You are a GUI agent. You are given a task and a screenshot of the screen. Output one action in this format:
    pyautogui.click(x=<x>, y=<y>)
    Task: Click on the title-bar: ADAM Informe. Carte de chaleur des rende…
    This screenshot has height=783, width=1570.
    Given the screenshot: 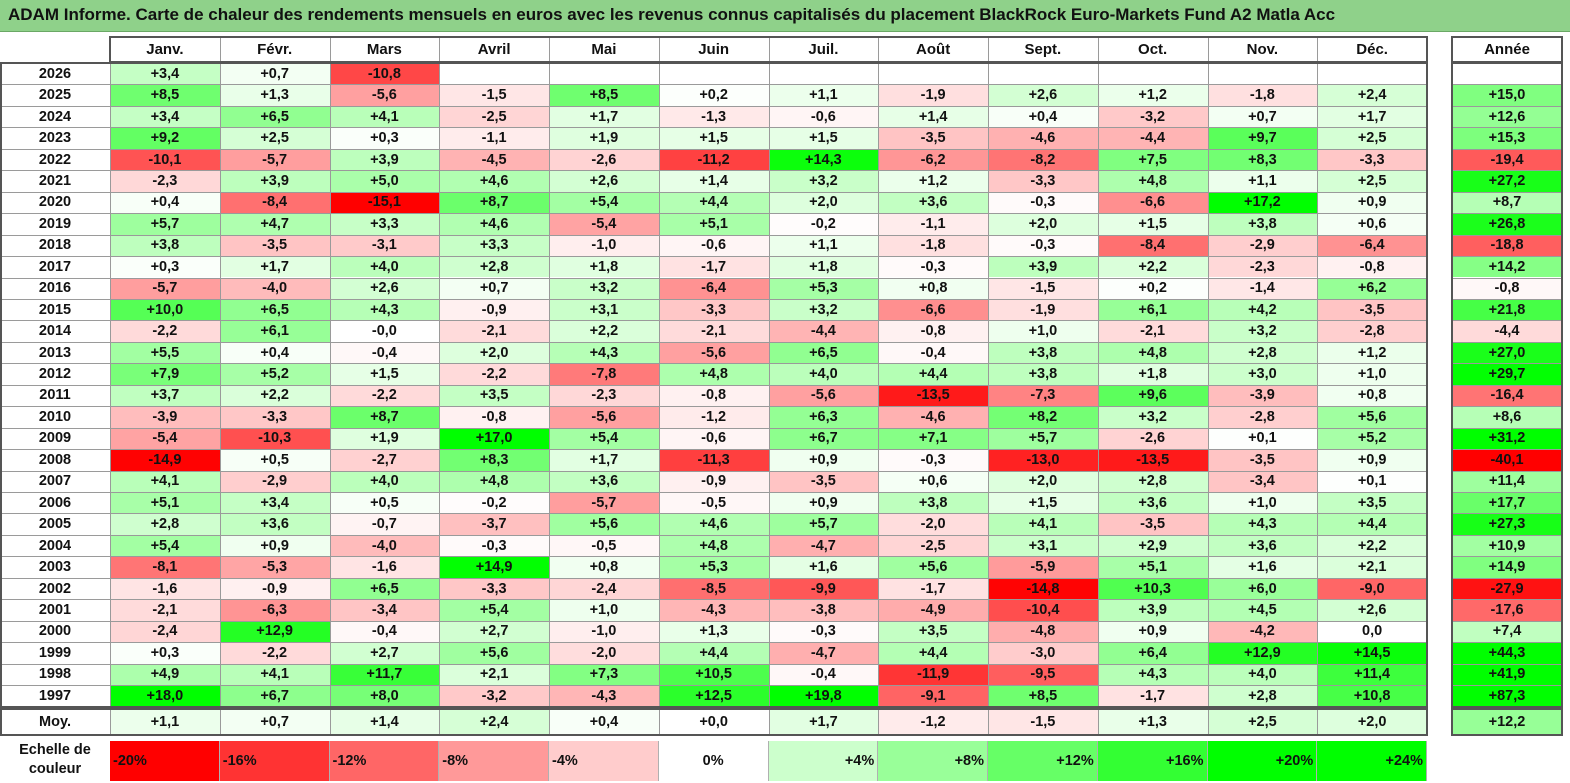 What is the action you would take?
    pyautogui.click(x=785, y=16)
    